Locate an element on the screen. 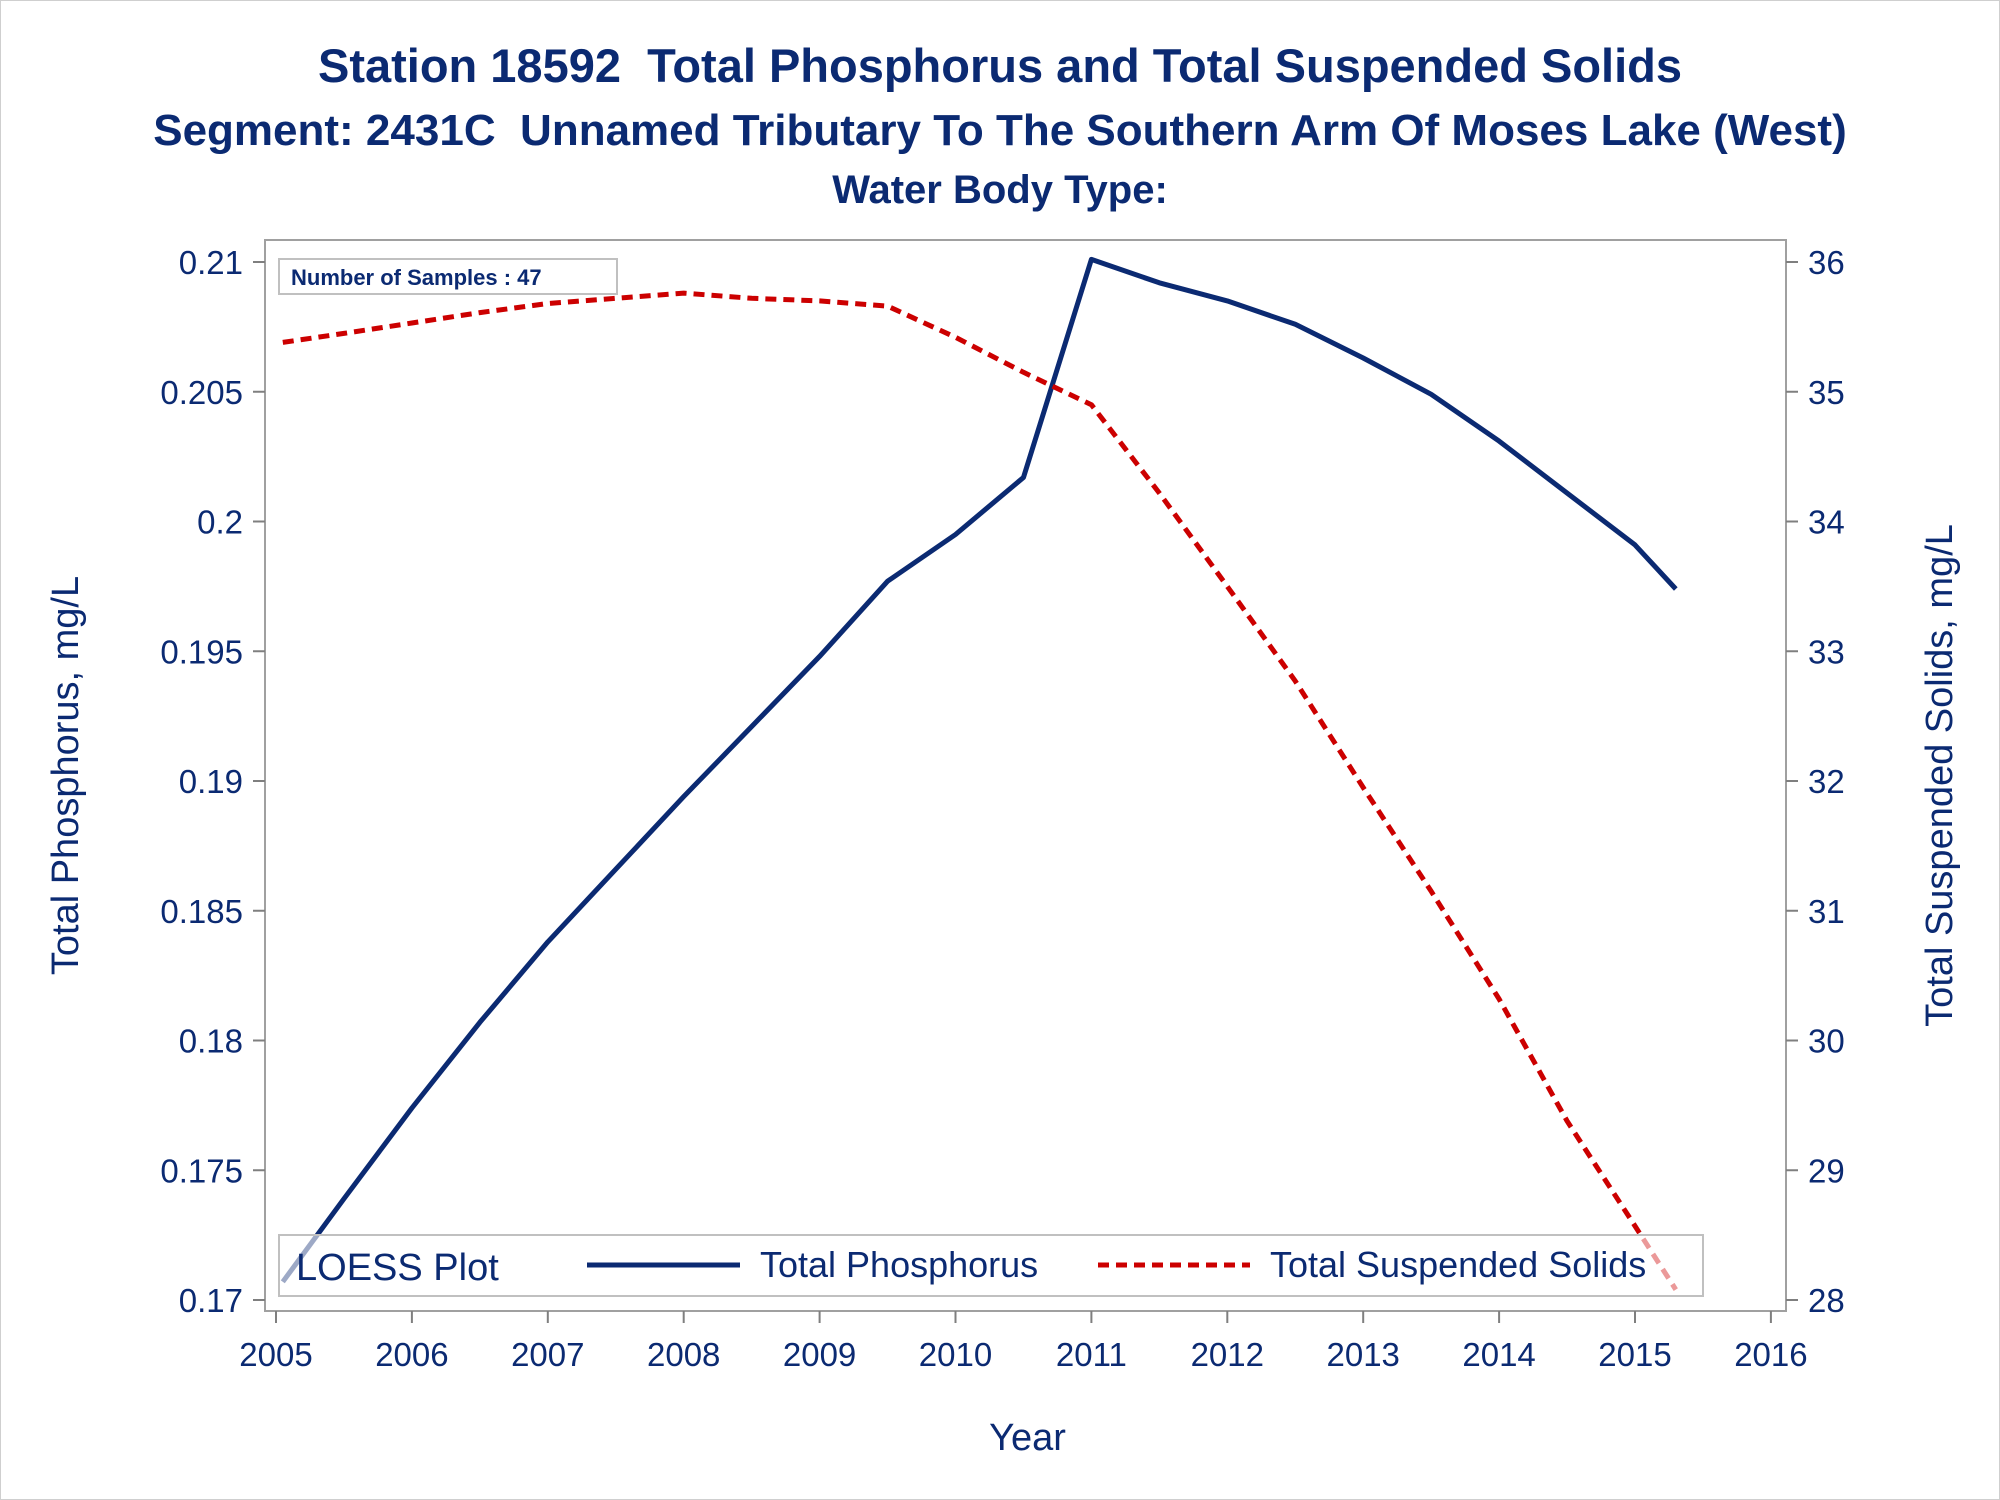  x-tick-label: 2006 is located at coordinates (411, 1354).